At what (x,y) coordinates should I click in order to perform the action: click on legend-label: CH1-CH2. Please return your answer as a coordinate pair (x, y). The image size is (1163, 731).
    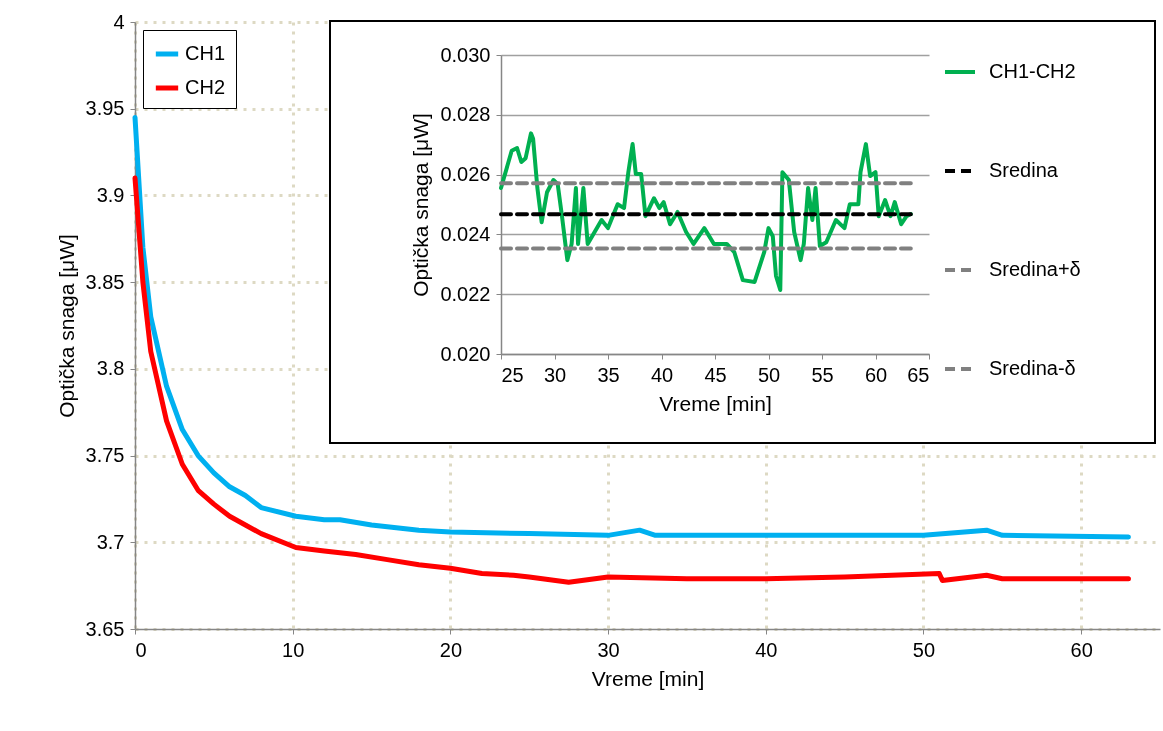
    Looking at the image, I should click on (1032, 71).